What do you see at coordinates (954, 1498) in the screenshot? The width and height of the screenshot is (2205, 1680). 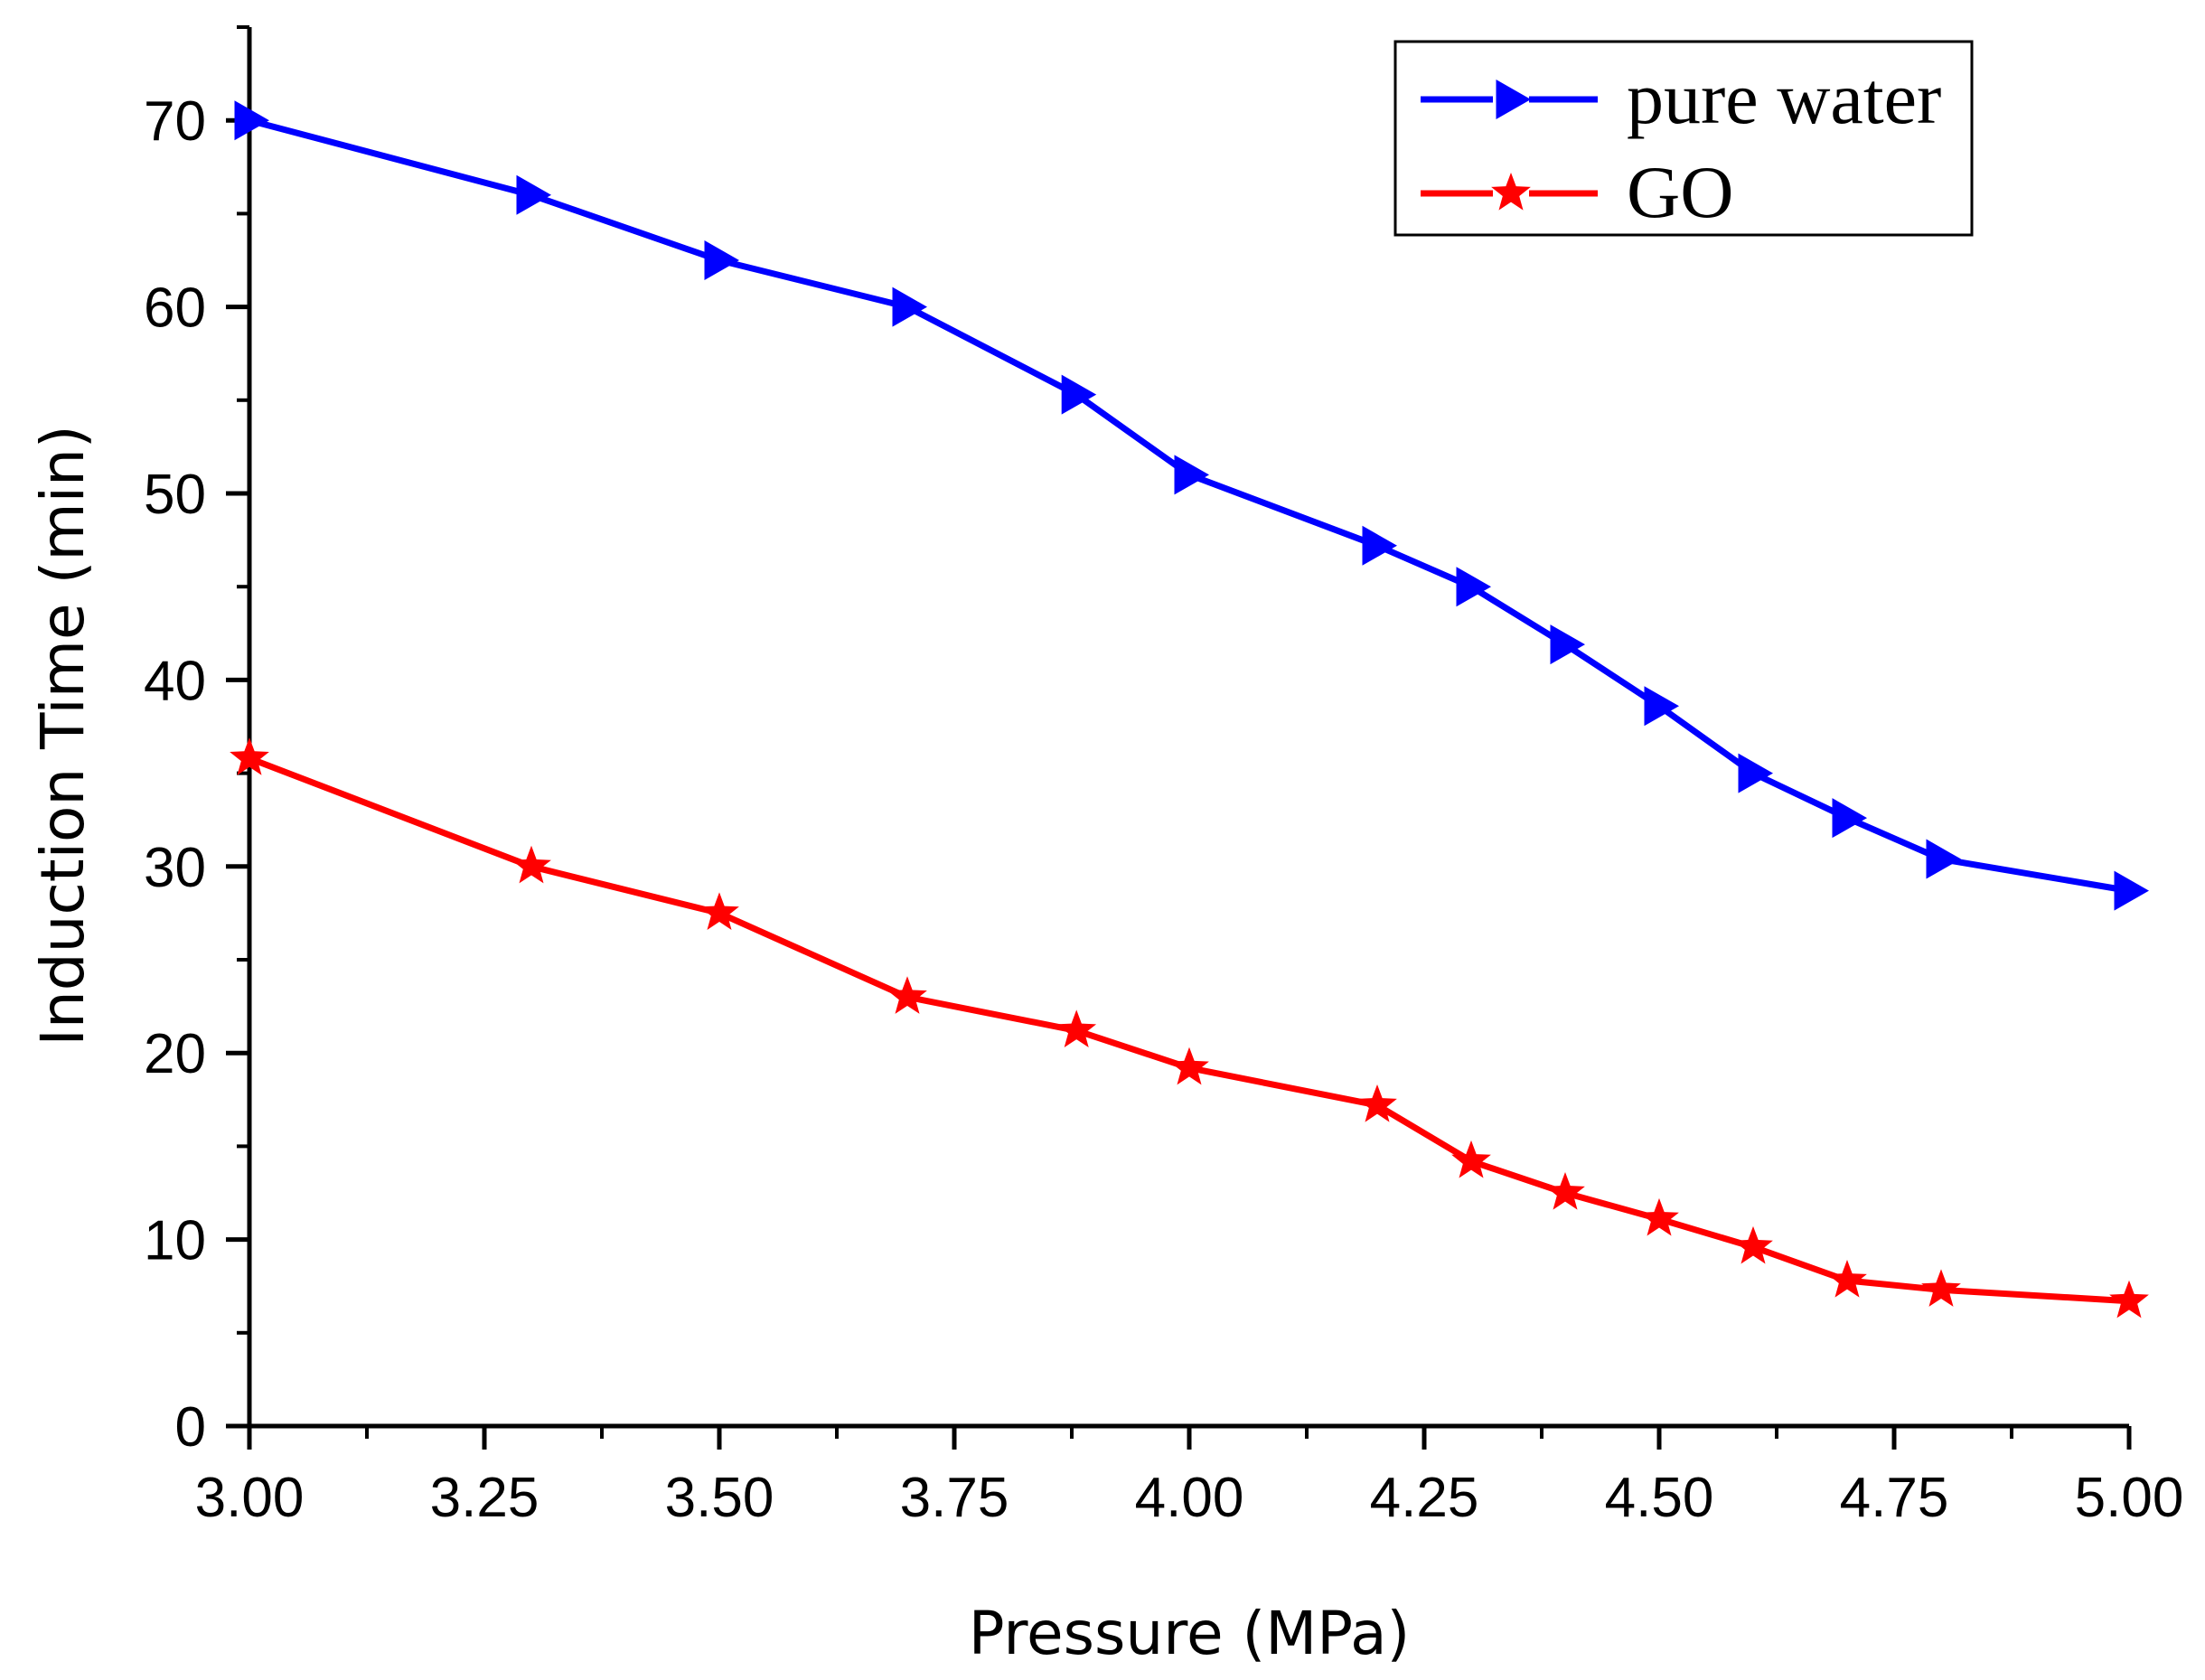 I see `x-tick-label: 3.75` at bounding box center [954, 1498].